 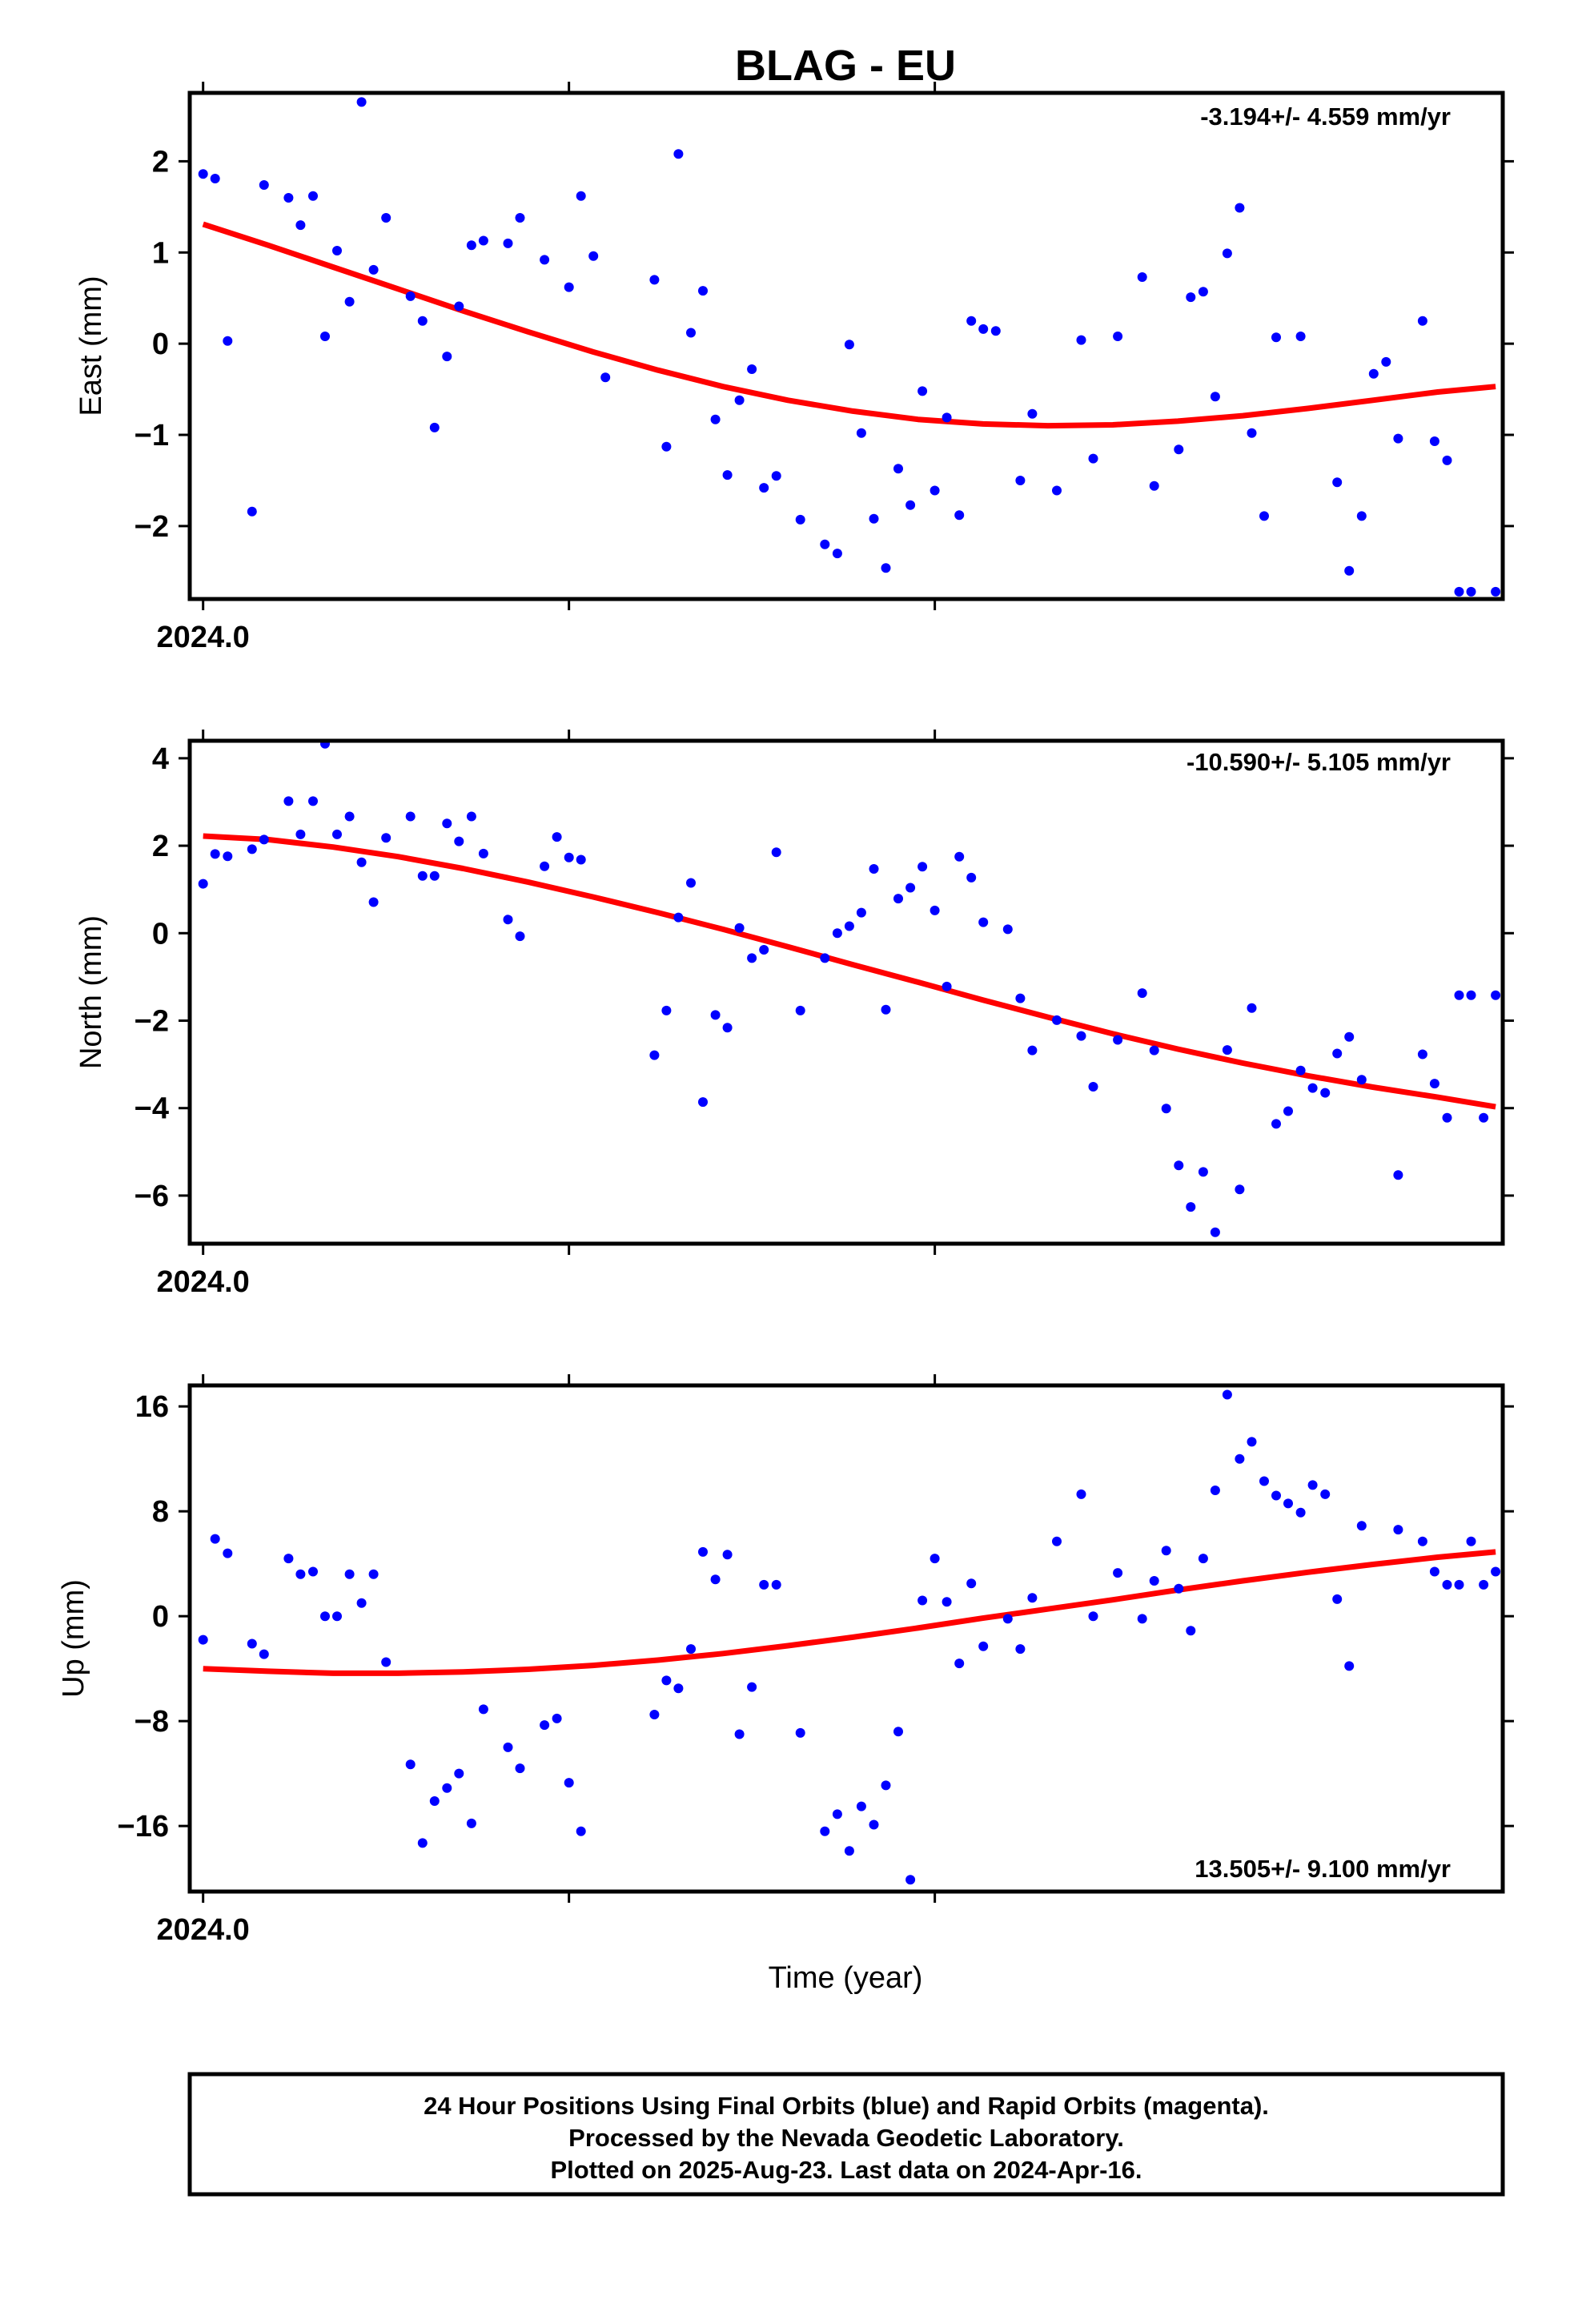 I want to click on chart-title: BLAG - EU, so click(x=846, y=66).